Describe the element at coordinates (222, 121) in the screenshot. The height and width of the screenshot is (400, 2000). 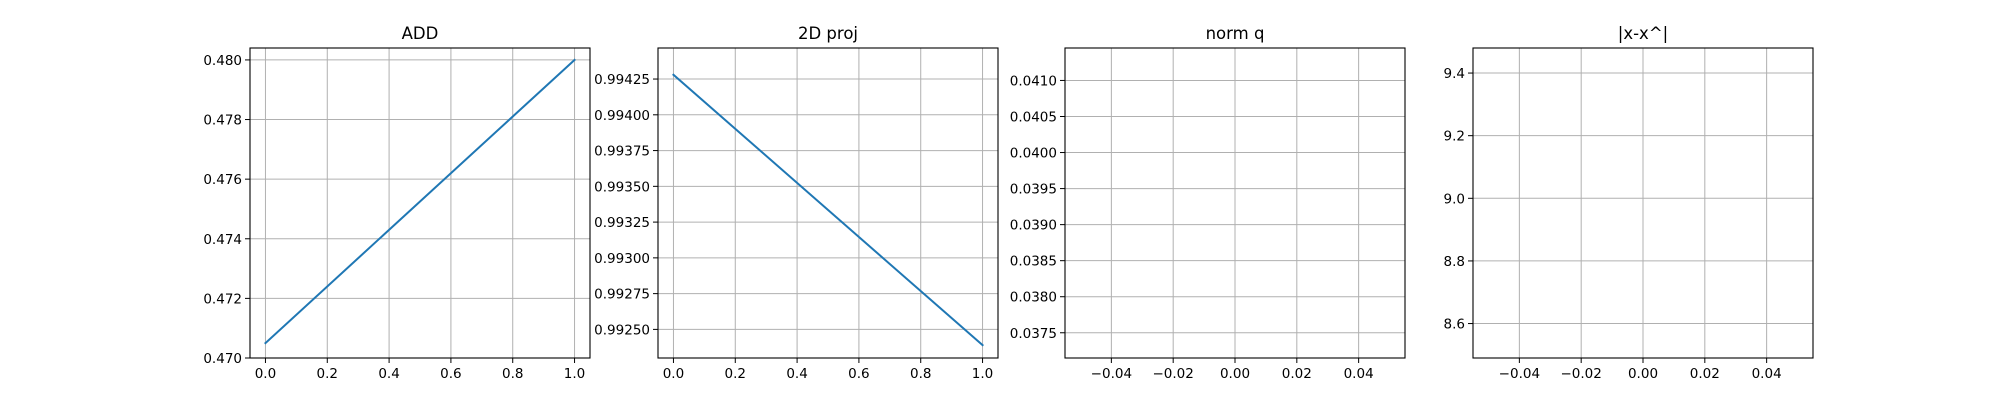
I see `y-tick-label: 0.478` at that location.